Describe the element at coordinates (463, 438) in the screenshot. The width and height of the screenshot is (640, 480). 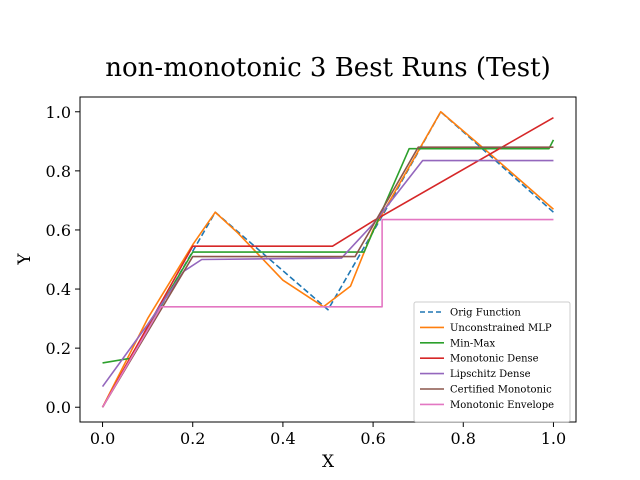
I see `x-tick-label: 0.8` at that location.